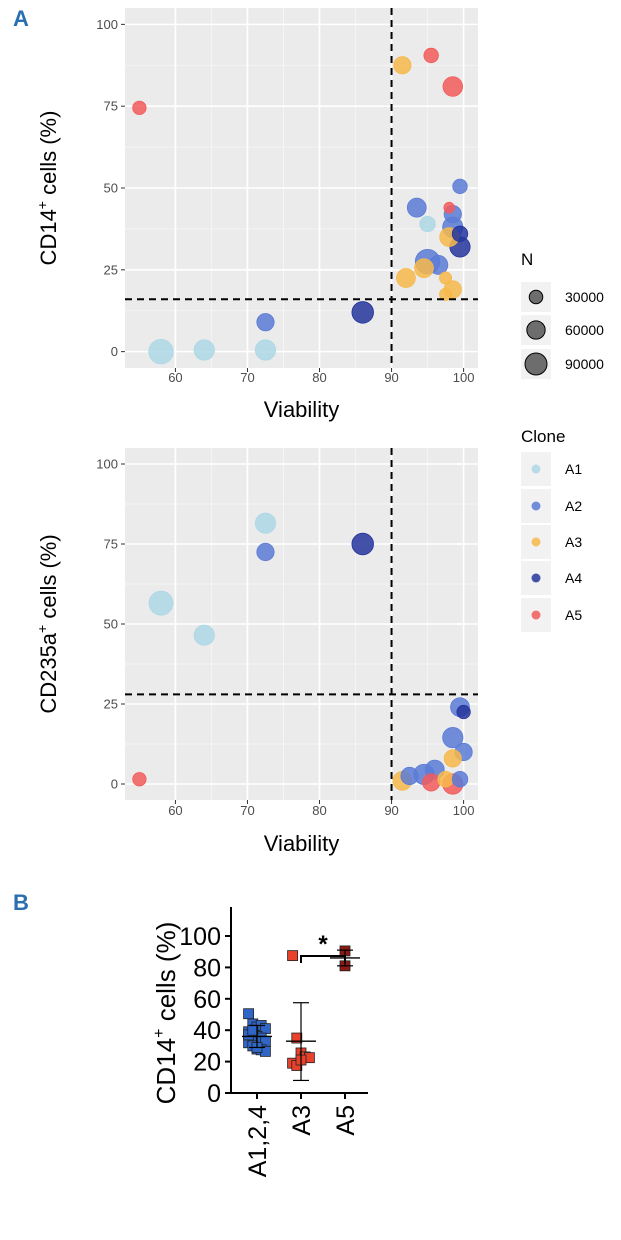 The height and width of the screenshot is (1240, 621). Describe the element at coordinates (584, 330) in the screenshot. I see `size-legend-label: 60000` at that location.